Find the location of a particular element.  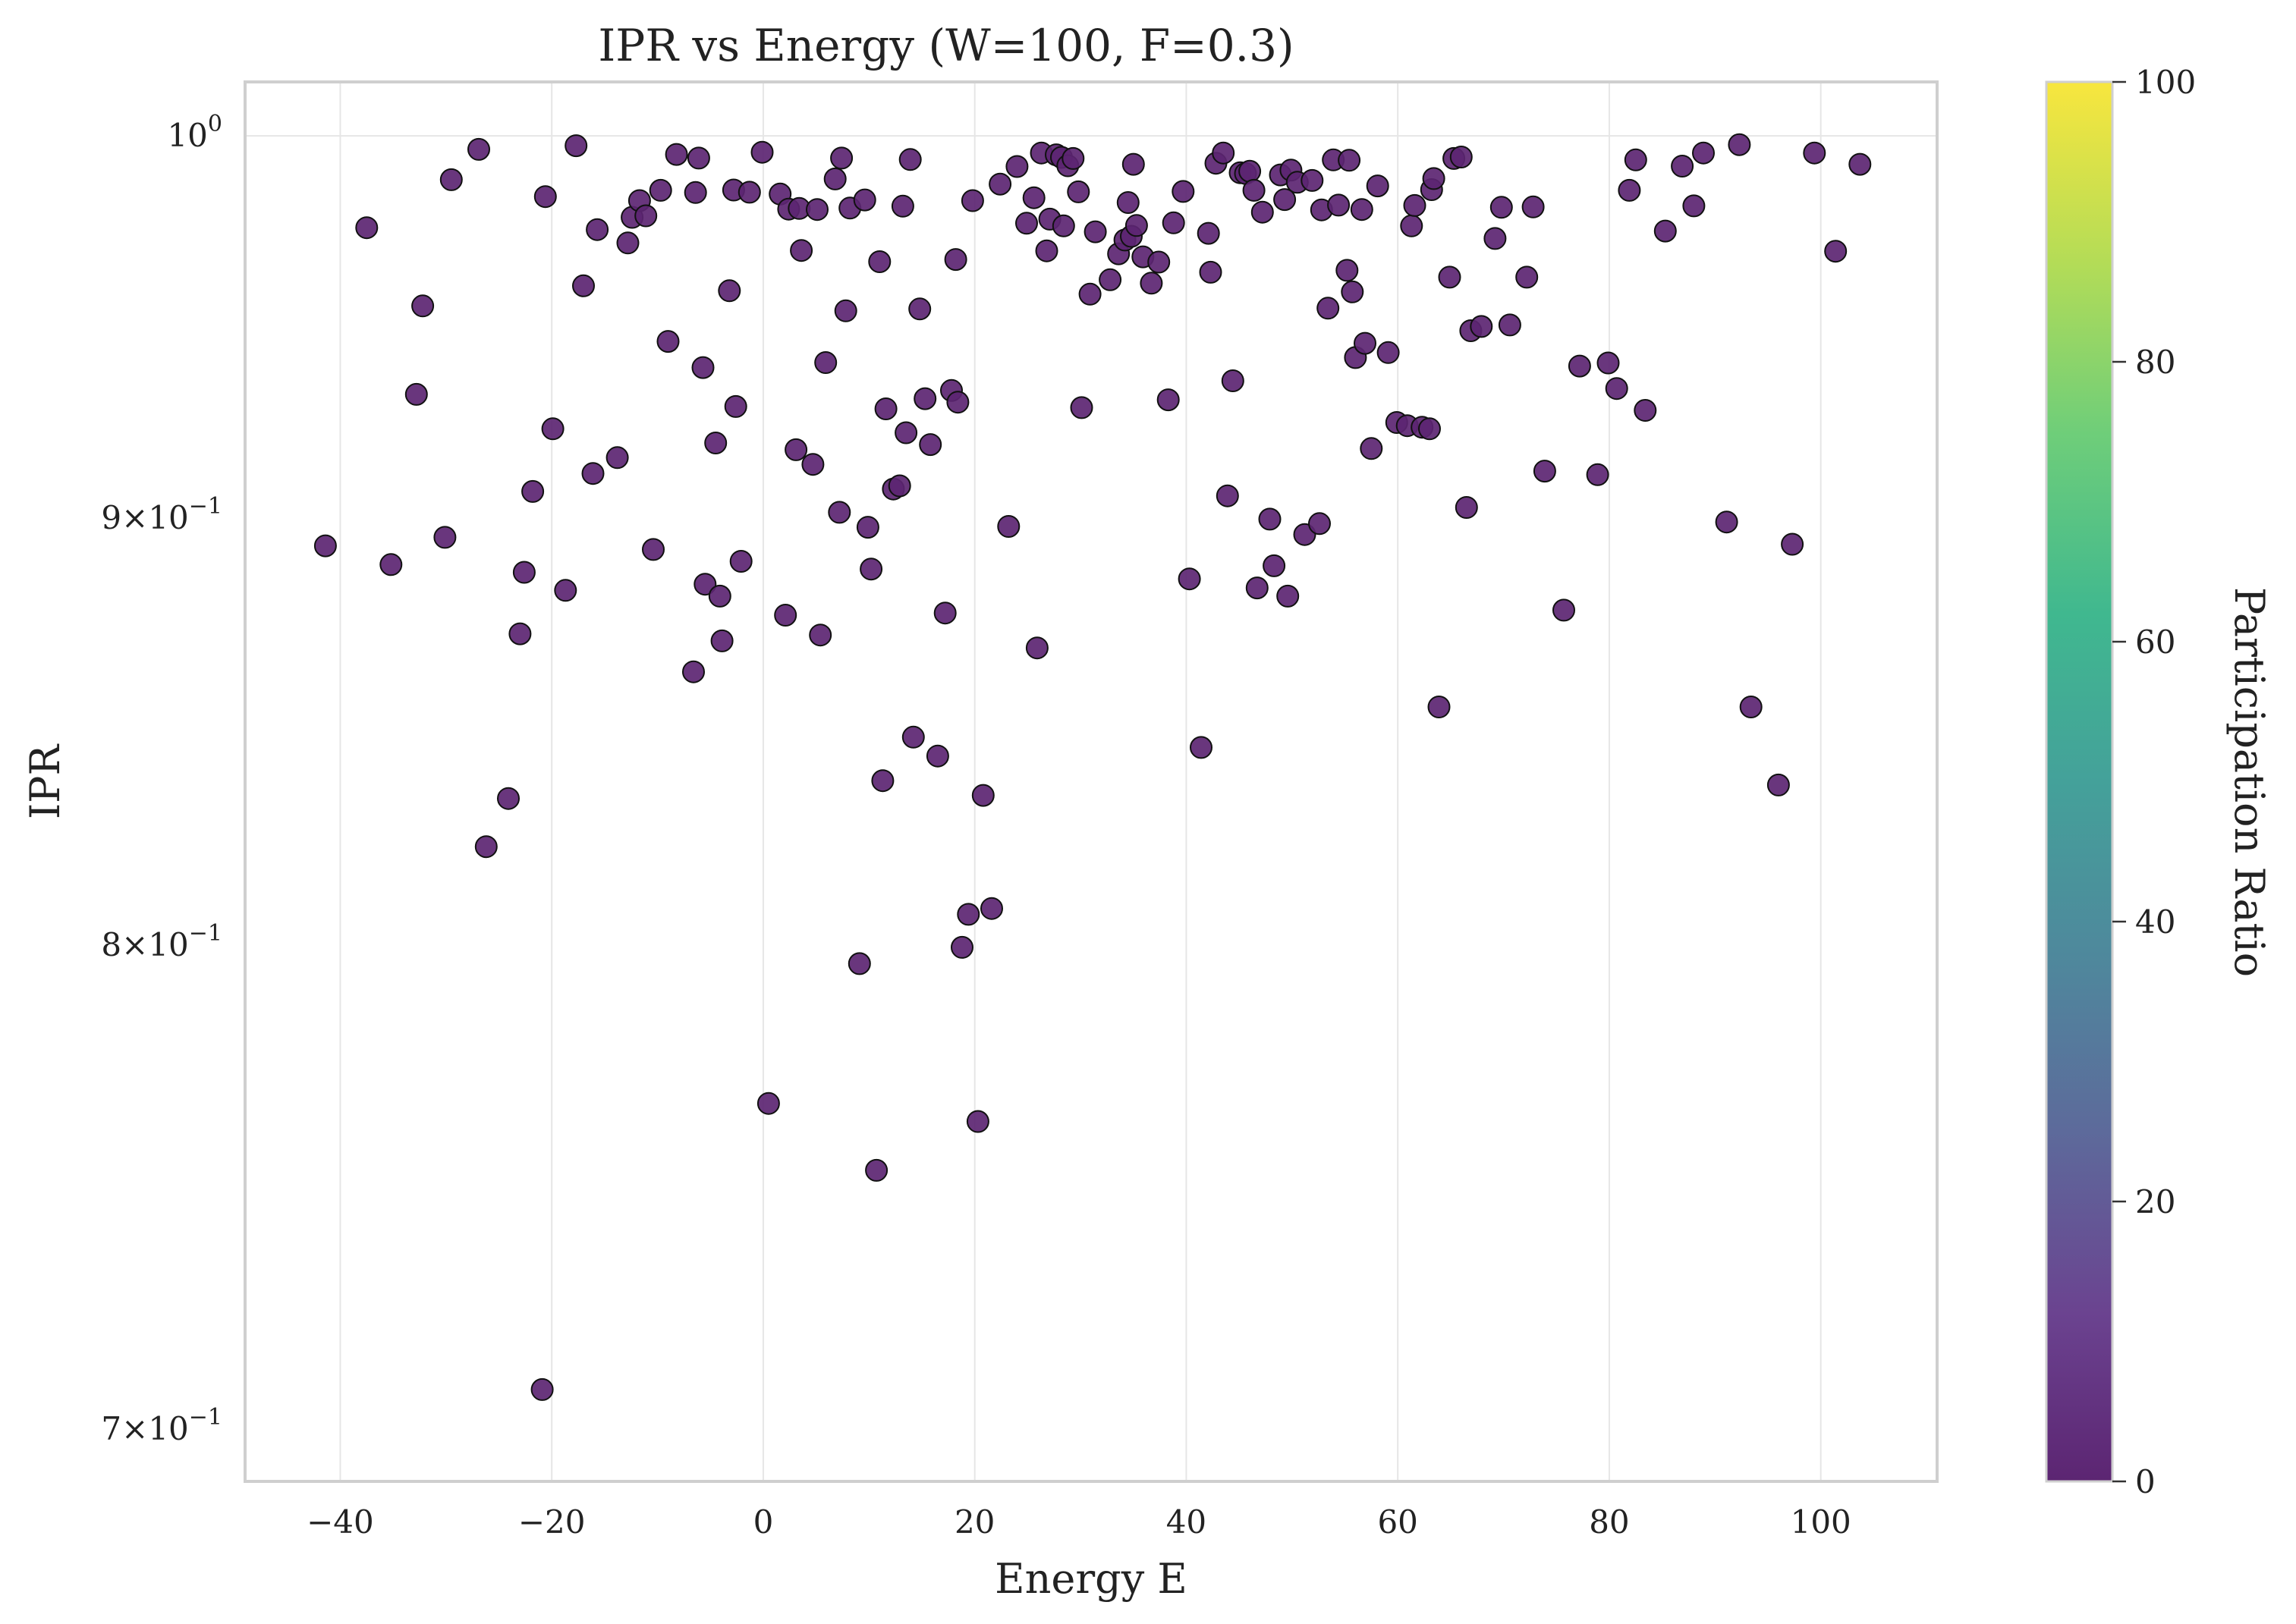

x-tick-label: −20 is located at coordinates (552, 1522).